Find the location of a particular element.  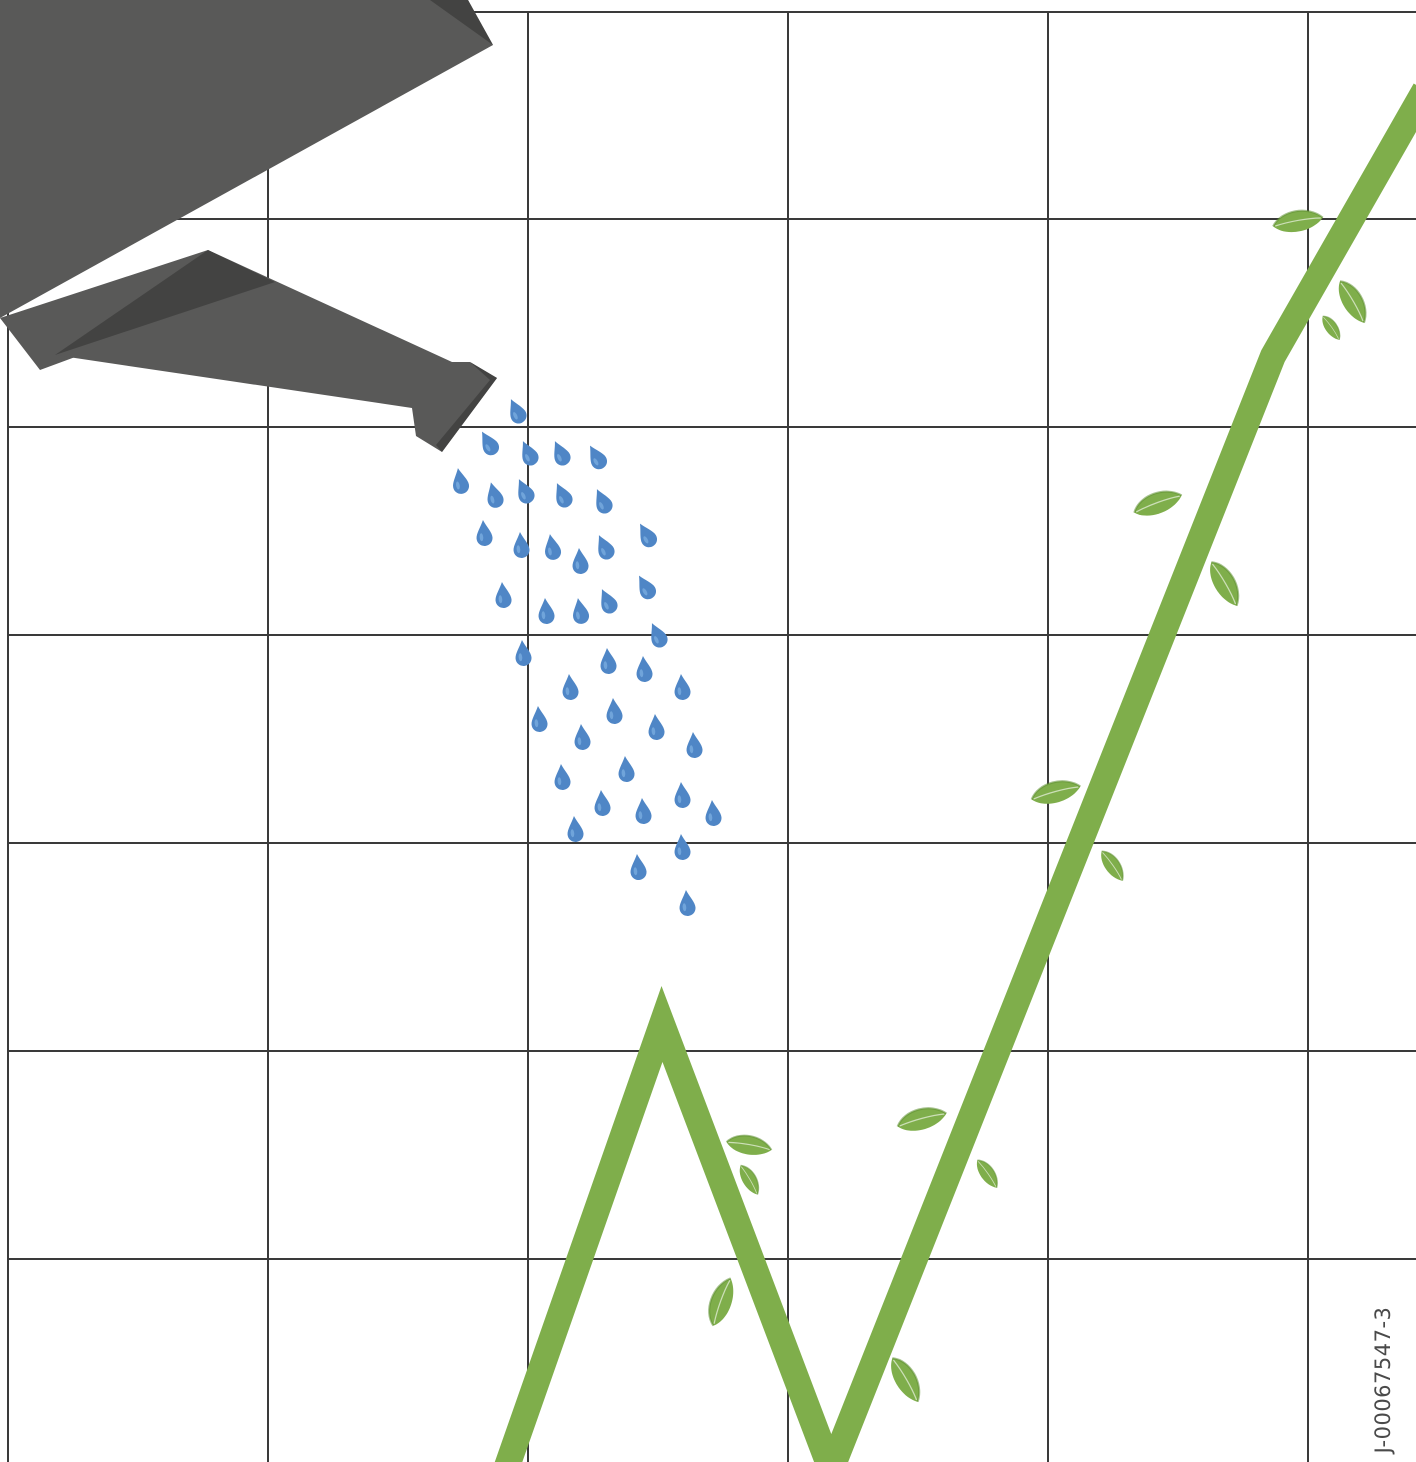

water-drops is located at coordinates (586, 656).